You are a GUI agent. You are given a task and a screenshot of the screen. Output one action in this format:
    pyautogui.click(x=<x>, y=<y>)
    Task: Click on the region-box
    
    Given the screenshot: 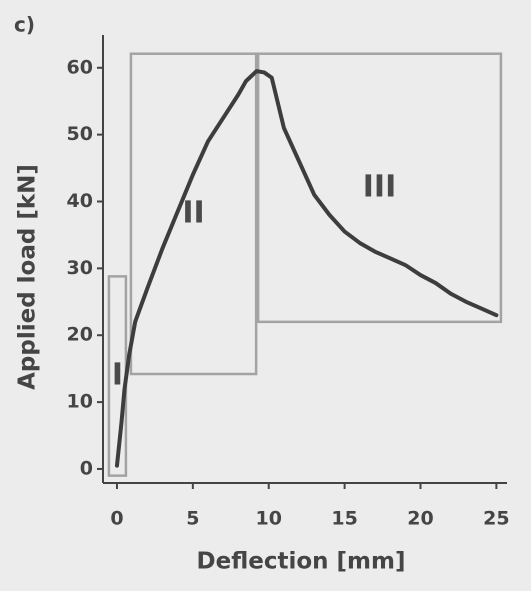 What is the action you would take?
    pyautogui.click(x=193, y=214)
    